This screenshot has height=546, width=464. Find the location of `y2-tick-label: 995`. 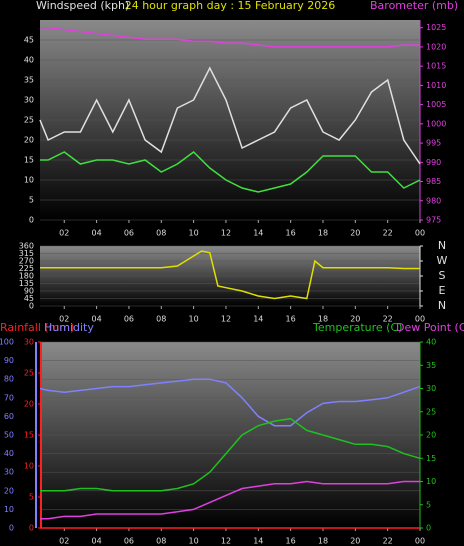

y2-tick-label: 995 is located at coordinates (433, 143).